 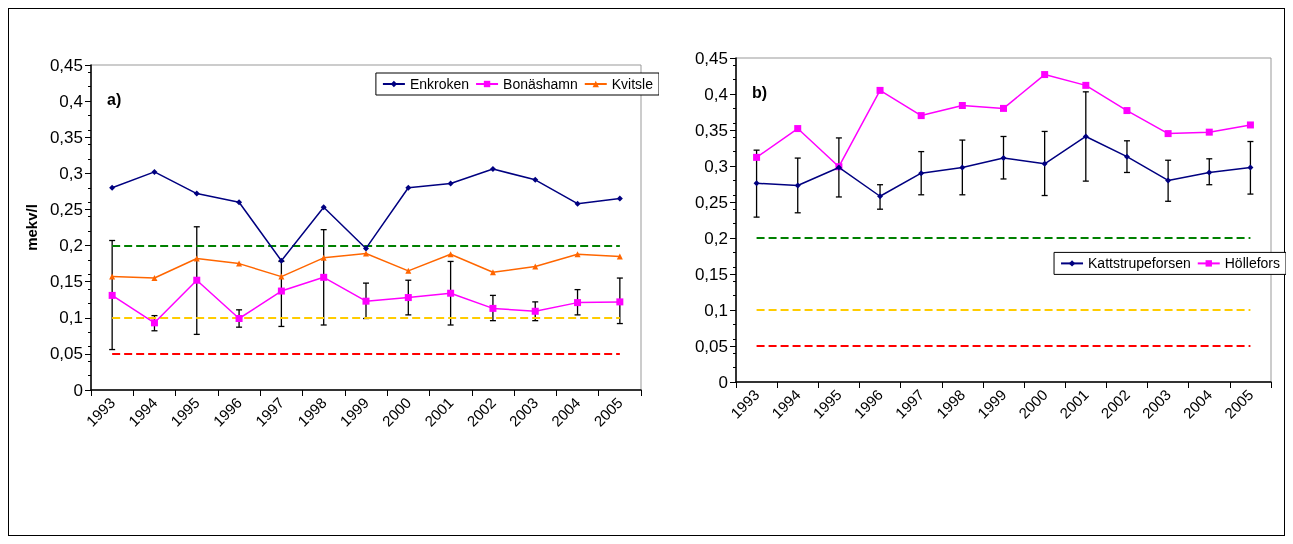 I want to click on annotation: b), so click(x=760, y=92).